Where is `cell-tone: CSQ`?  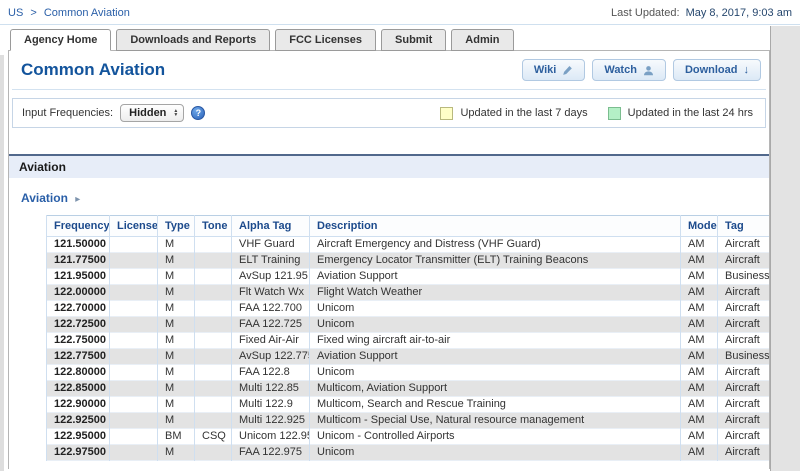
cell-tone: CSQ is located at coordinates (213, 436).